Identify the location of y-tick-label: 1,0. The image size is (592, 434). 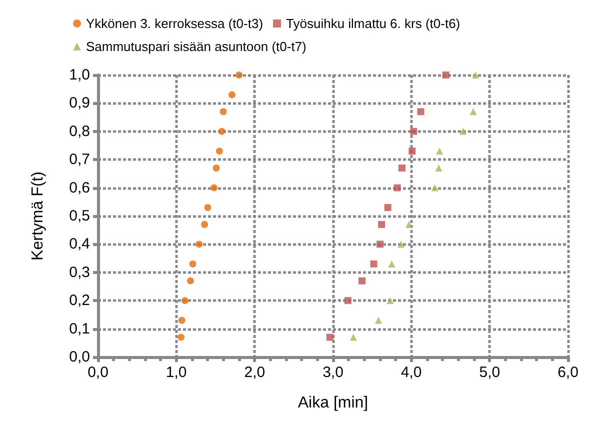
(79, 75).